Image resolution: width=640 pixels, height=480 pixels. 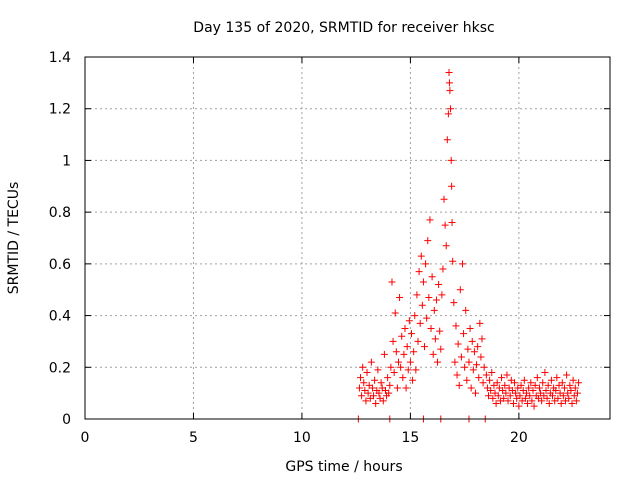 What do you see at coordinates (60, 58) in the screenshot?
I see `y-tick-label: 1.4` at bounding box center [60, 58].